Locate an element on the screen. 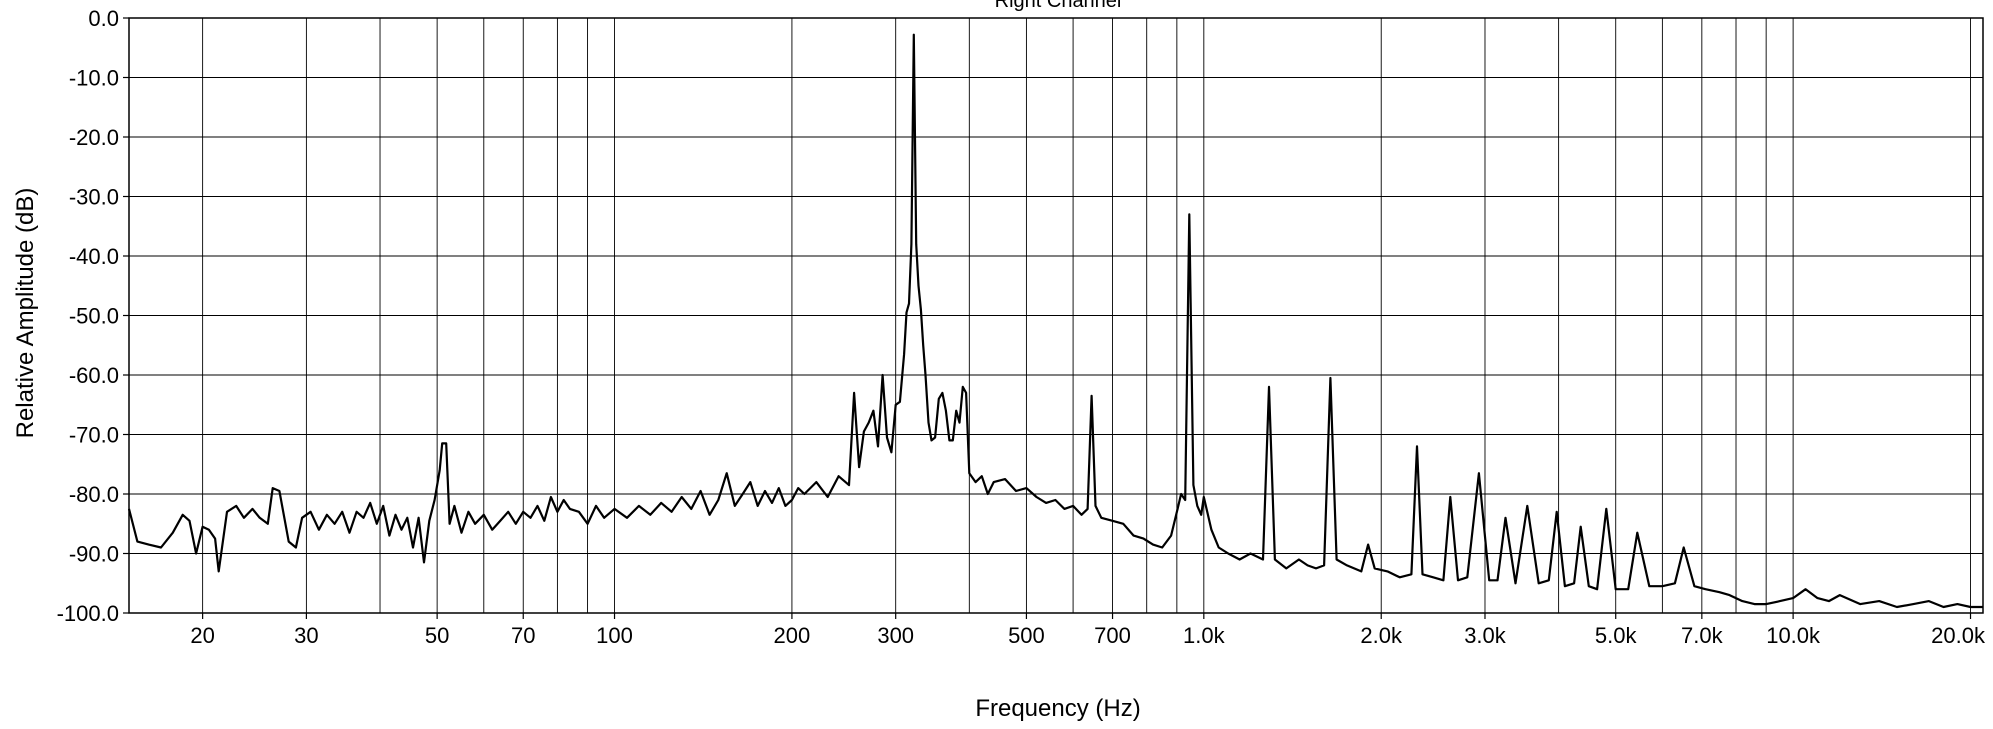 This screenshot has width=1993, height=729. x-tick-label: 30 is located at coordinates (306, 635).